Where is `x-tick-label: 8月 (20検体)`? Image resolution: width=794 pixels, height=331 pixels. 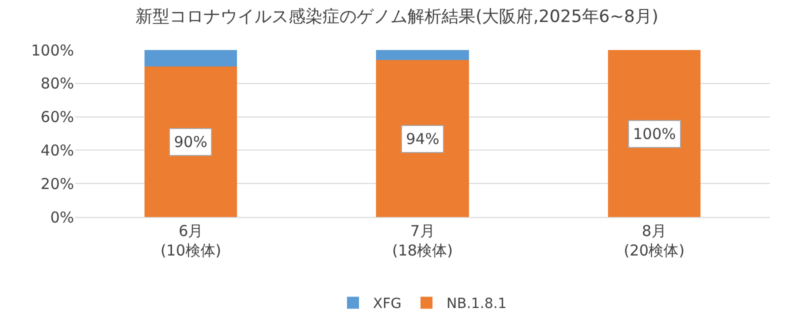 x-tick-label: 8月 (20検体) is located at coordinates (654, 241).